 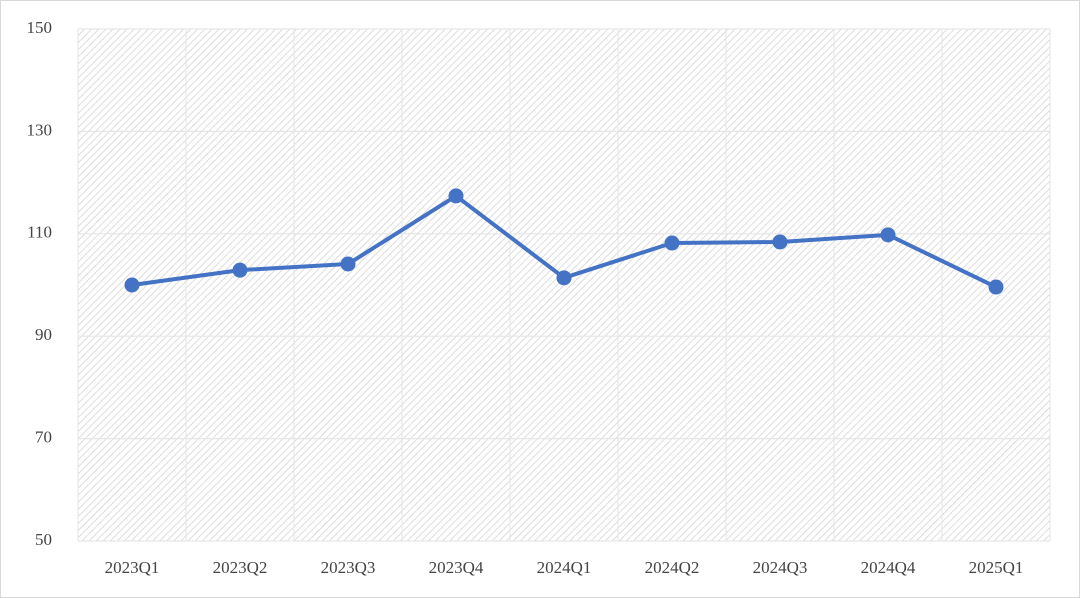 I want to click on y-tick-label: 110, so click(x=39, y=232).